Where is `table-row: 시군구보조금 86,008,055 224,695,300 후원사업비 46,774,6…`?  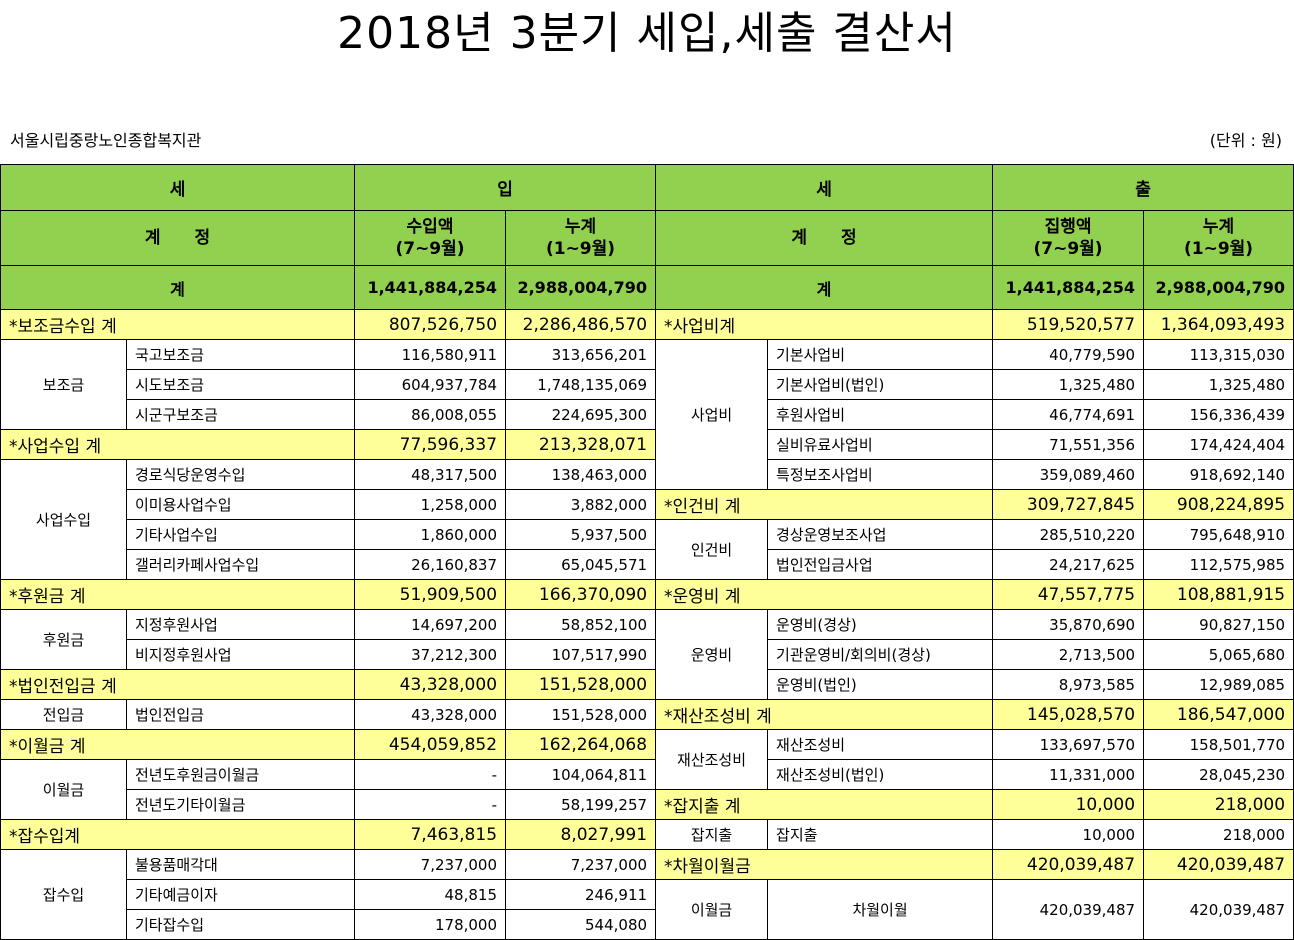
table-row: 시군구보조금 86,008,055 224,695,300 후원사업비 46,774,6… is located at coordinates (647, 414).